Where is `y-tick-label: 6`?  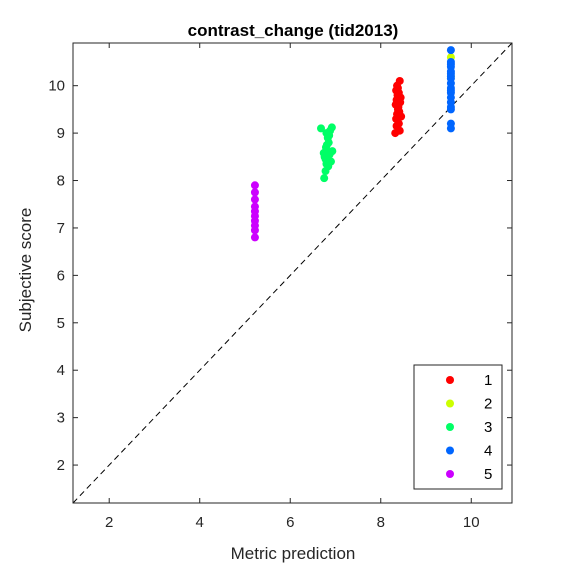 y-tick-label: 6 is located at coordinates (61, 275).